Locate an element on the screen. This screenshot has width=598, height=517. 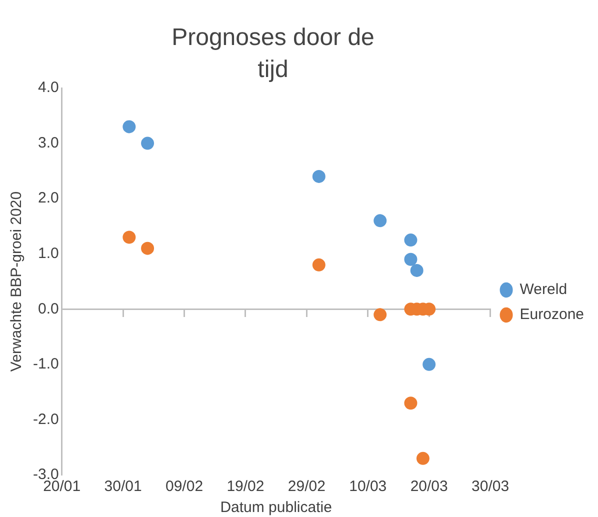
y-tick-label: 1.0 is located at coordinates (48, 253).